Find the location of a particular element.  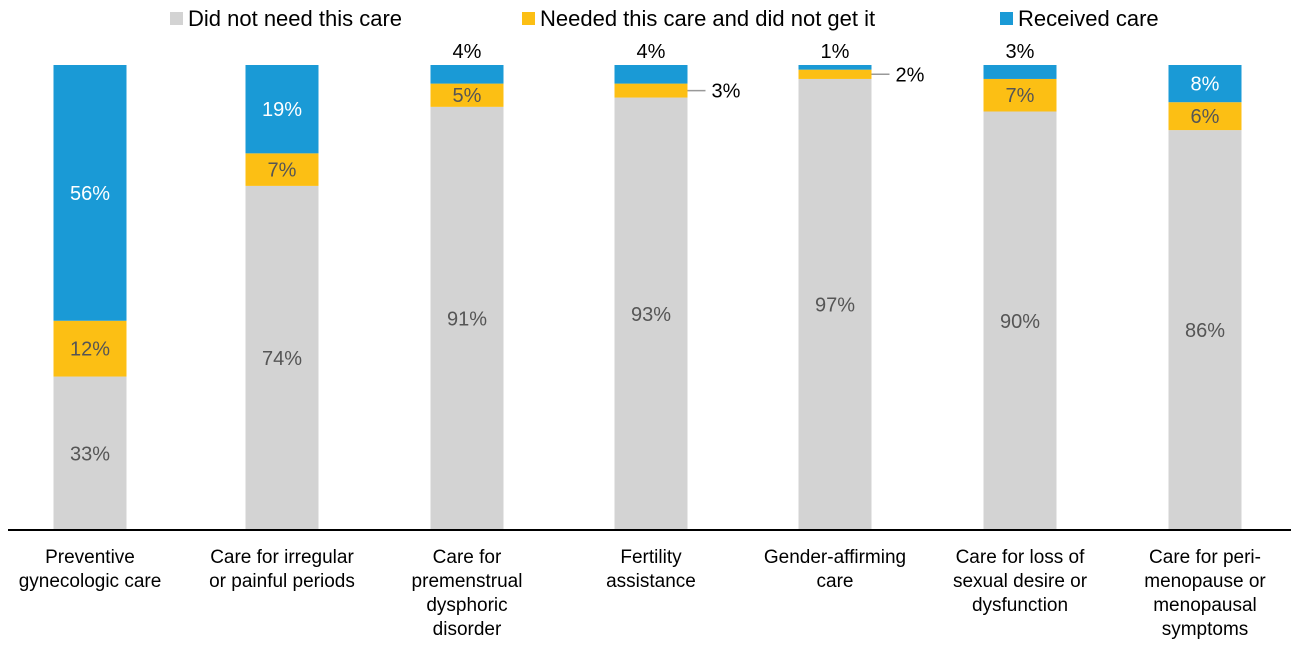

bar-group-4: 97% 2% 1% is located at coordinates (861, 285).